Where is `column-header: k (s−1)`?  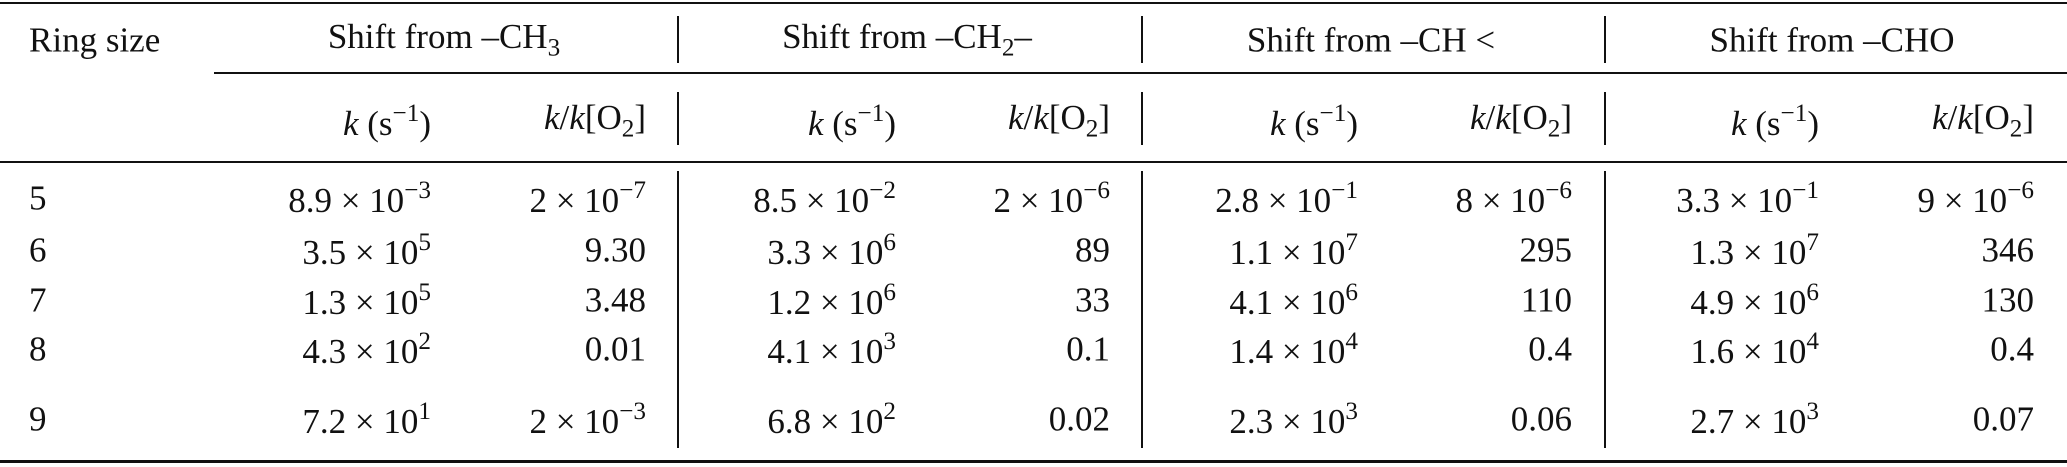
column-header: k (s−1) is located at coordinates (852, 121).